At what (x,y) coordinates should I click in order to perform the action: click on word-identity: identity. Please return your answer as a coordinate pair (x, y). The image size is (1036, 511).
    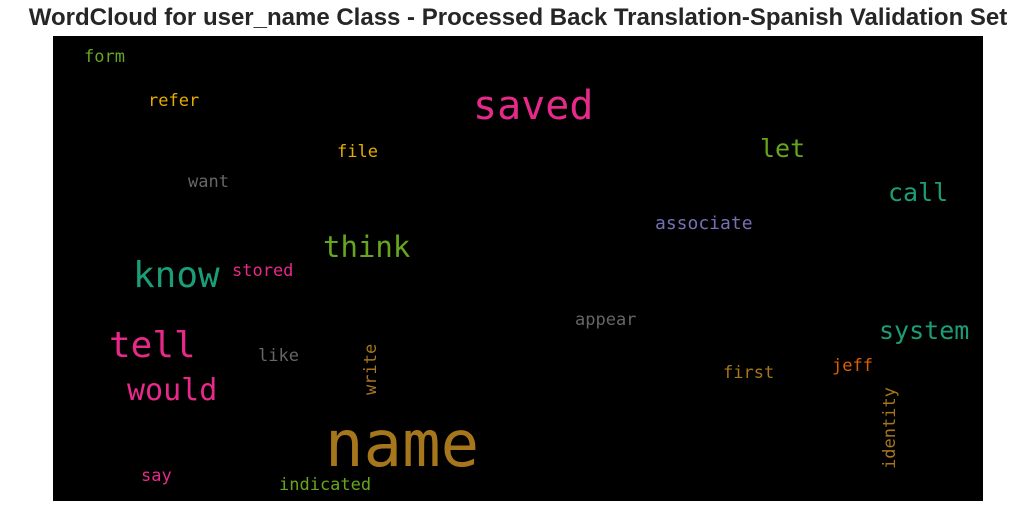
    Looking at the image, I should click on (890, 428).